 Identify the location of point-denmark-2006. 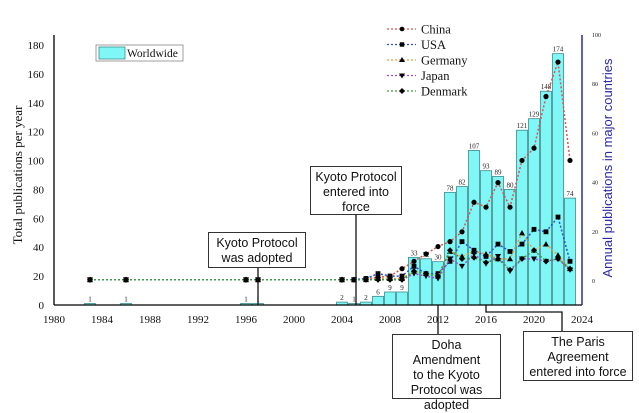
(366, 279).